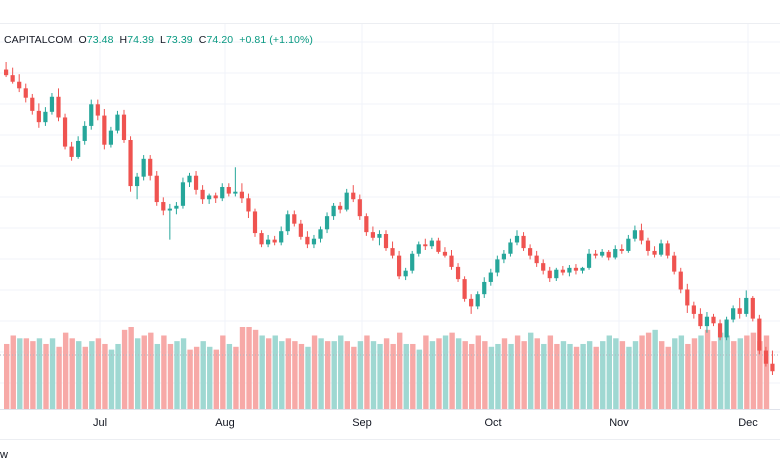 This screenshot has width=780, height=471. Describe the element at coordinates (38, 40) in the screenshot. I see `symbol-name: CAPITALCOM` at that location.